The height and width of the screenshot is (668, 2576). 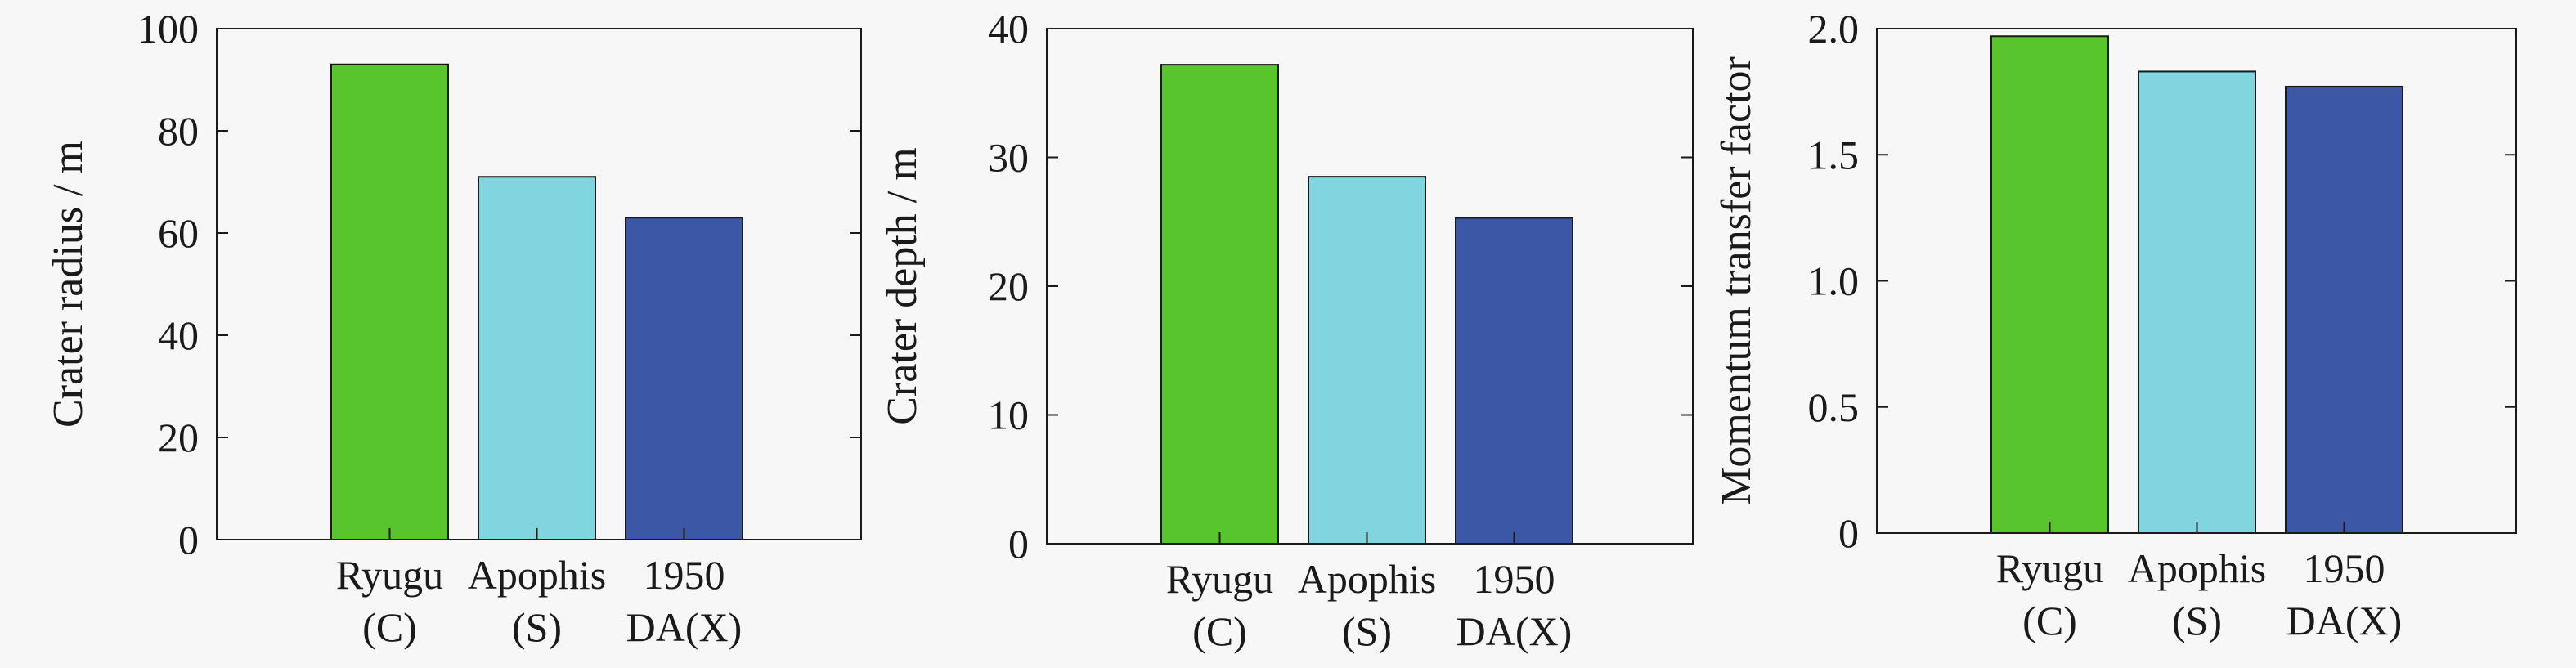 I want to click on y-axis-title: Crater radius / m, so click(x=68, y=284).